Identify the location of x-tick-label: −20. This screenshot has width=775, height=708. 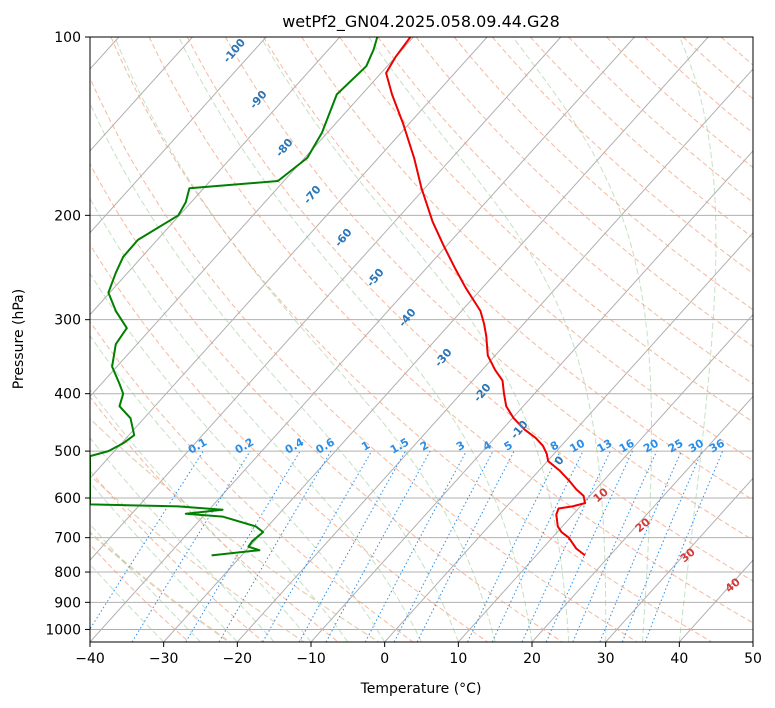
(238, 659).